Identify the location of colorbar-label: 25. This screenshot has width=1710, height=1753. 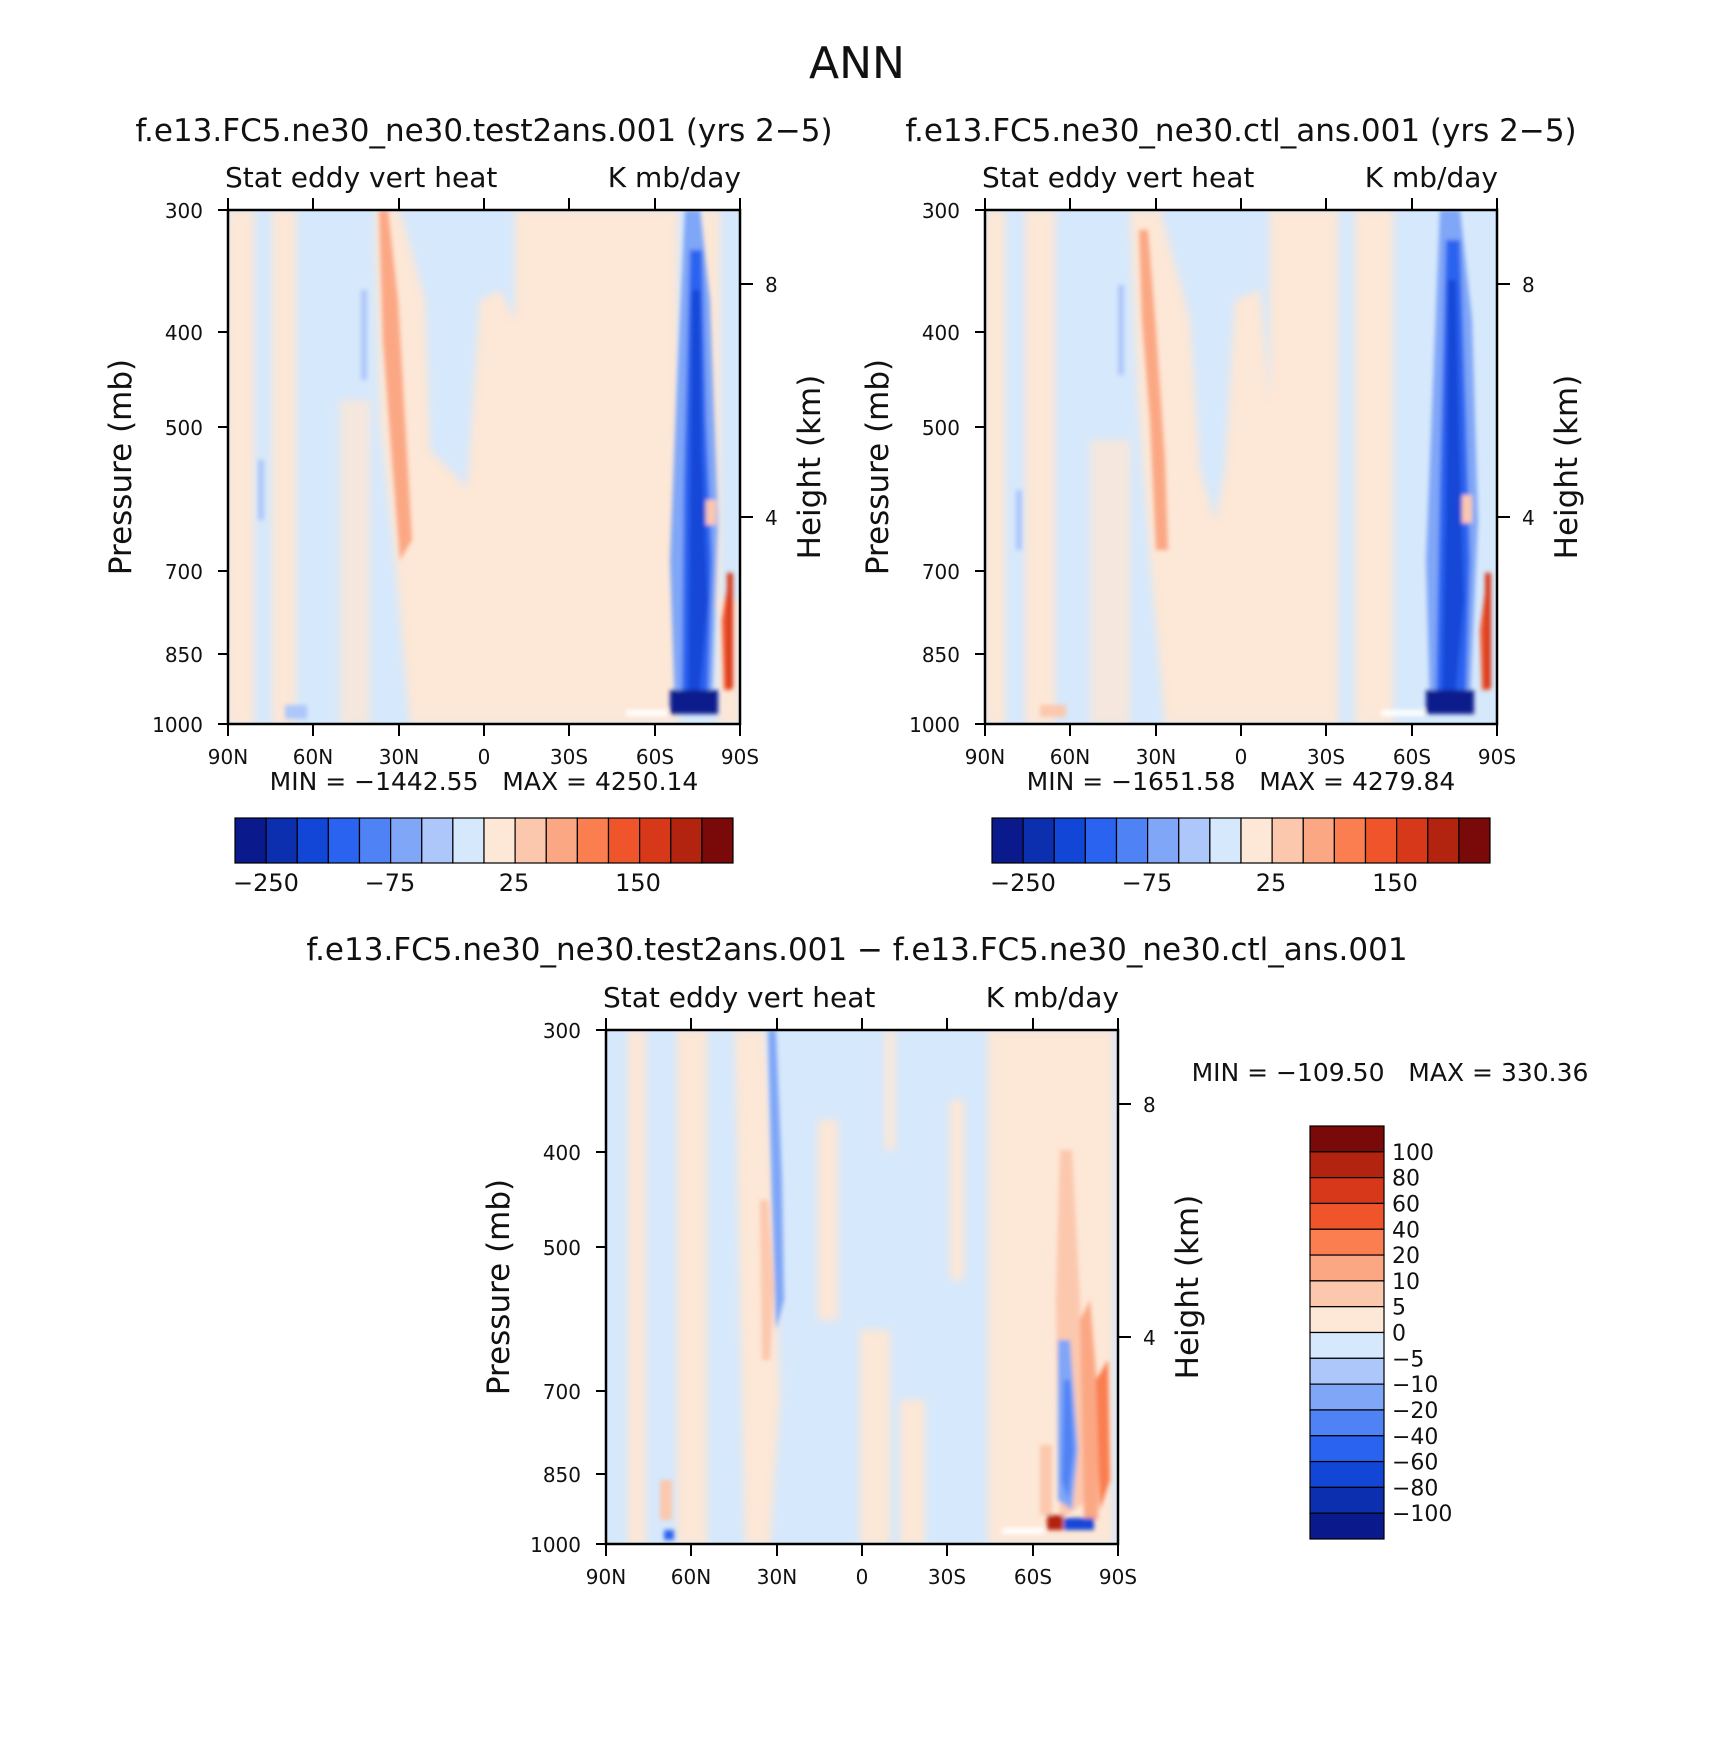
(514, 883).